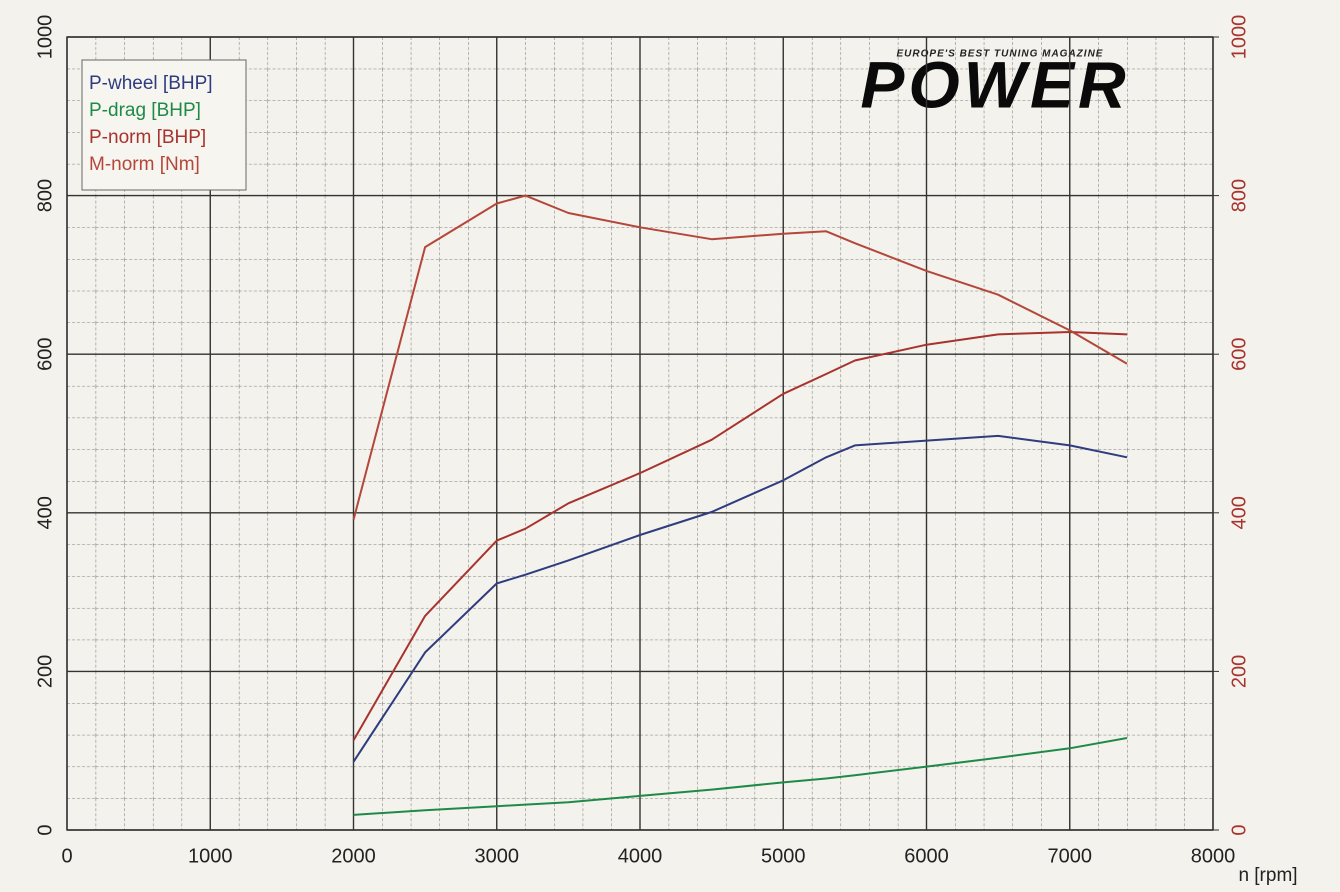 Image resolution: width=1340 pixels, height=892 pixels. Describe the element at coordinates (1213, 856) in the screenshot. I see `x-tick-label: 8000` at that location.